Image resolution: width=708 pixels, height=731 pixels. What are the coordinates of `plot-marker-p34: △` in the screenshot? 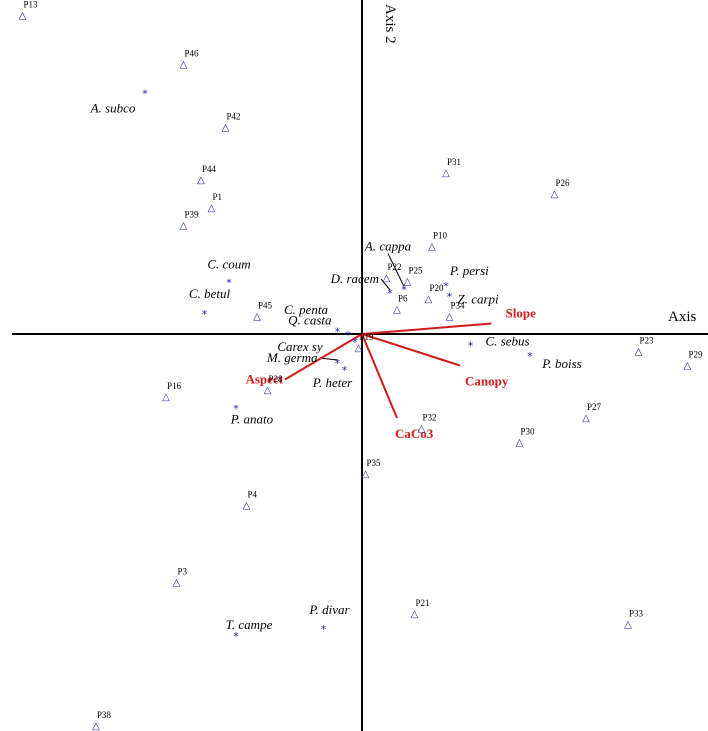 It's located at (450, 317).